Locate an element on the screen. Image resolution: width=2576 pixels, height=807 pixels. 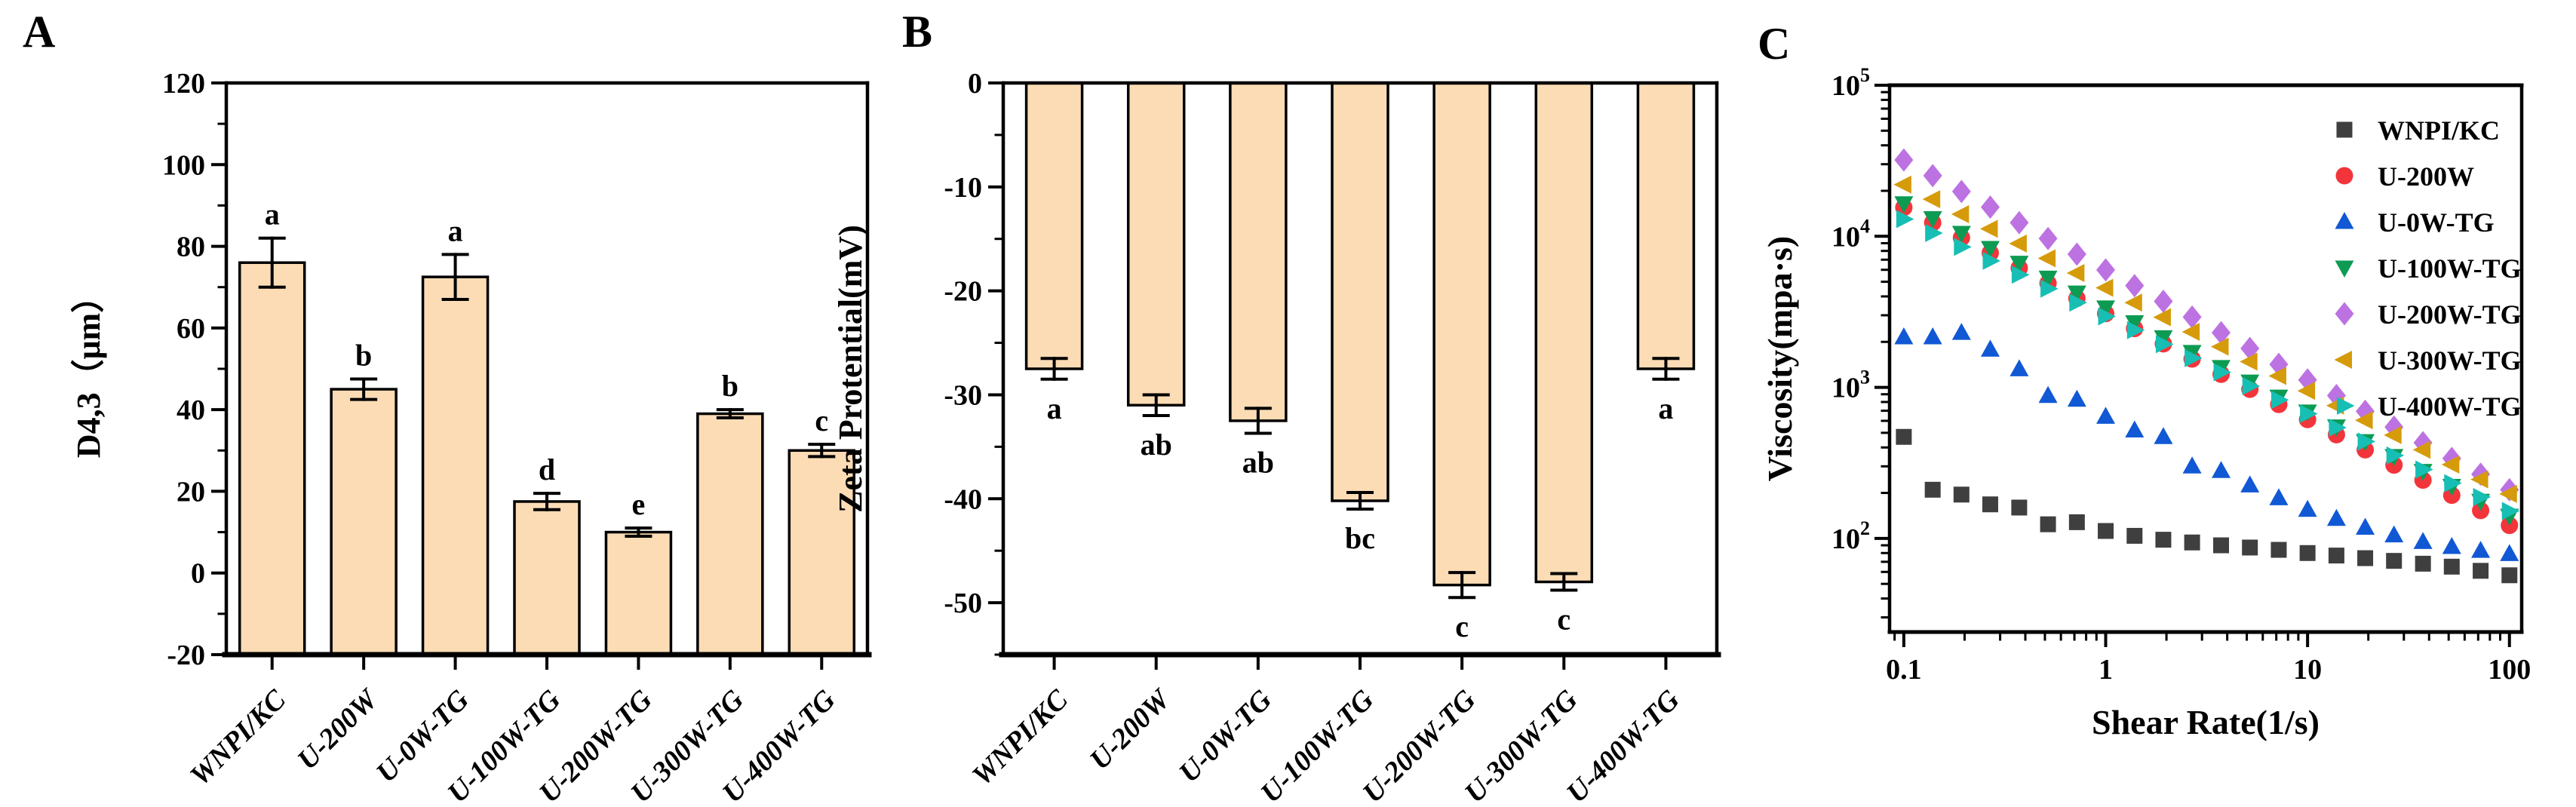
y-tick-label-1e4: 10⁴ is located at coordinates (1850, 234).